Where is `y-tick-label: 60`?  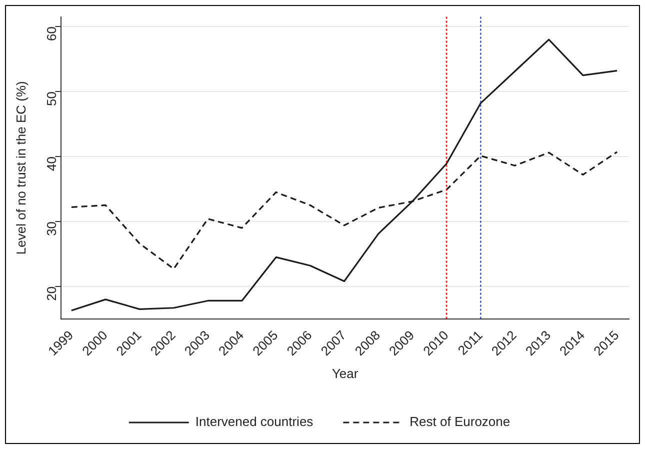 y-tick-label: 60 is located at coordinates (51, 34).